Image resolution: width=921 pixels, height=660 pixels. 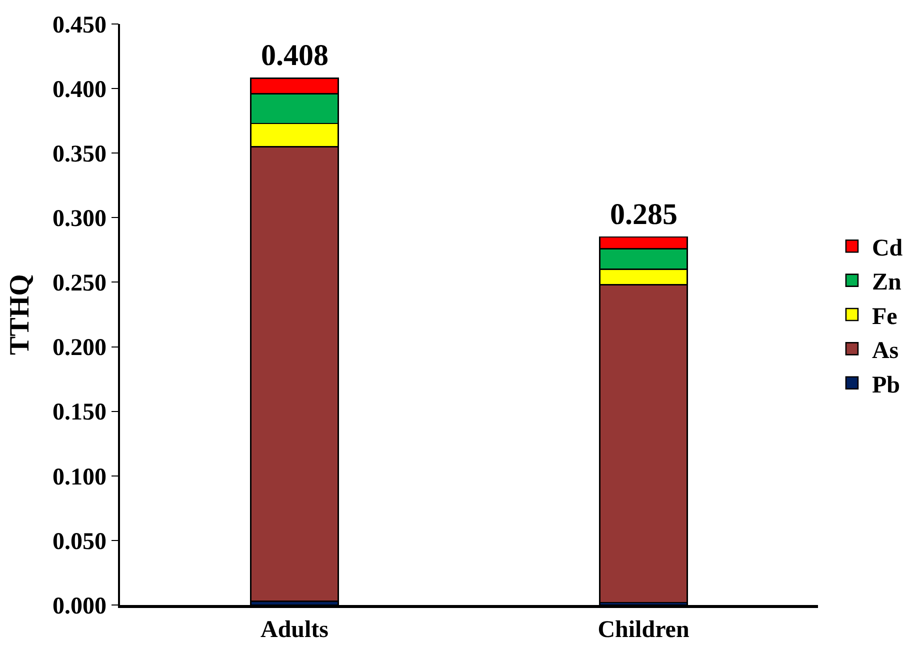 What do you see at coordinates (20, 314) in the screenshot?
I see `y-axis-title: TTHQ` at bounding box center [20, 314].